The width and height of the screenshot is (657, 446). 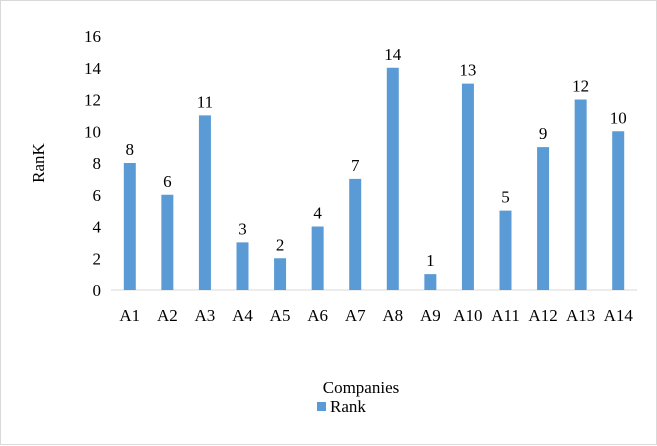 I want to click on y-axis-ticks: 0 2 4 6 8 10 12 14 16, so click(x=93, y=163).